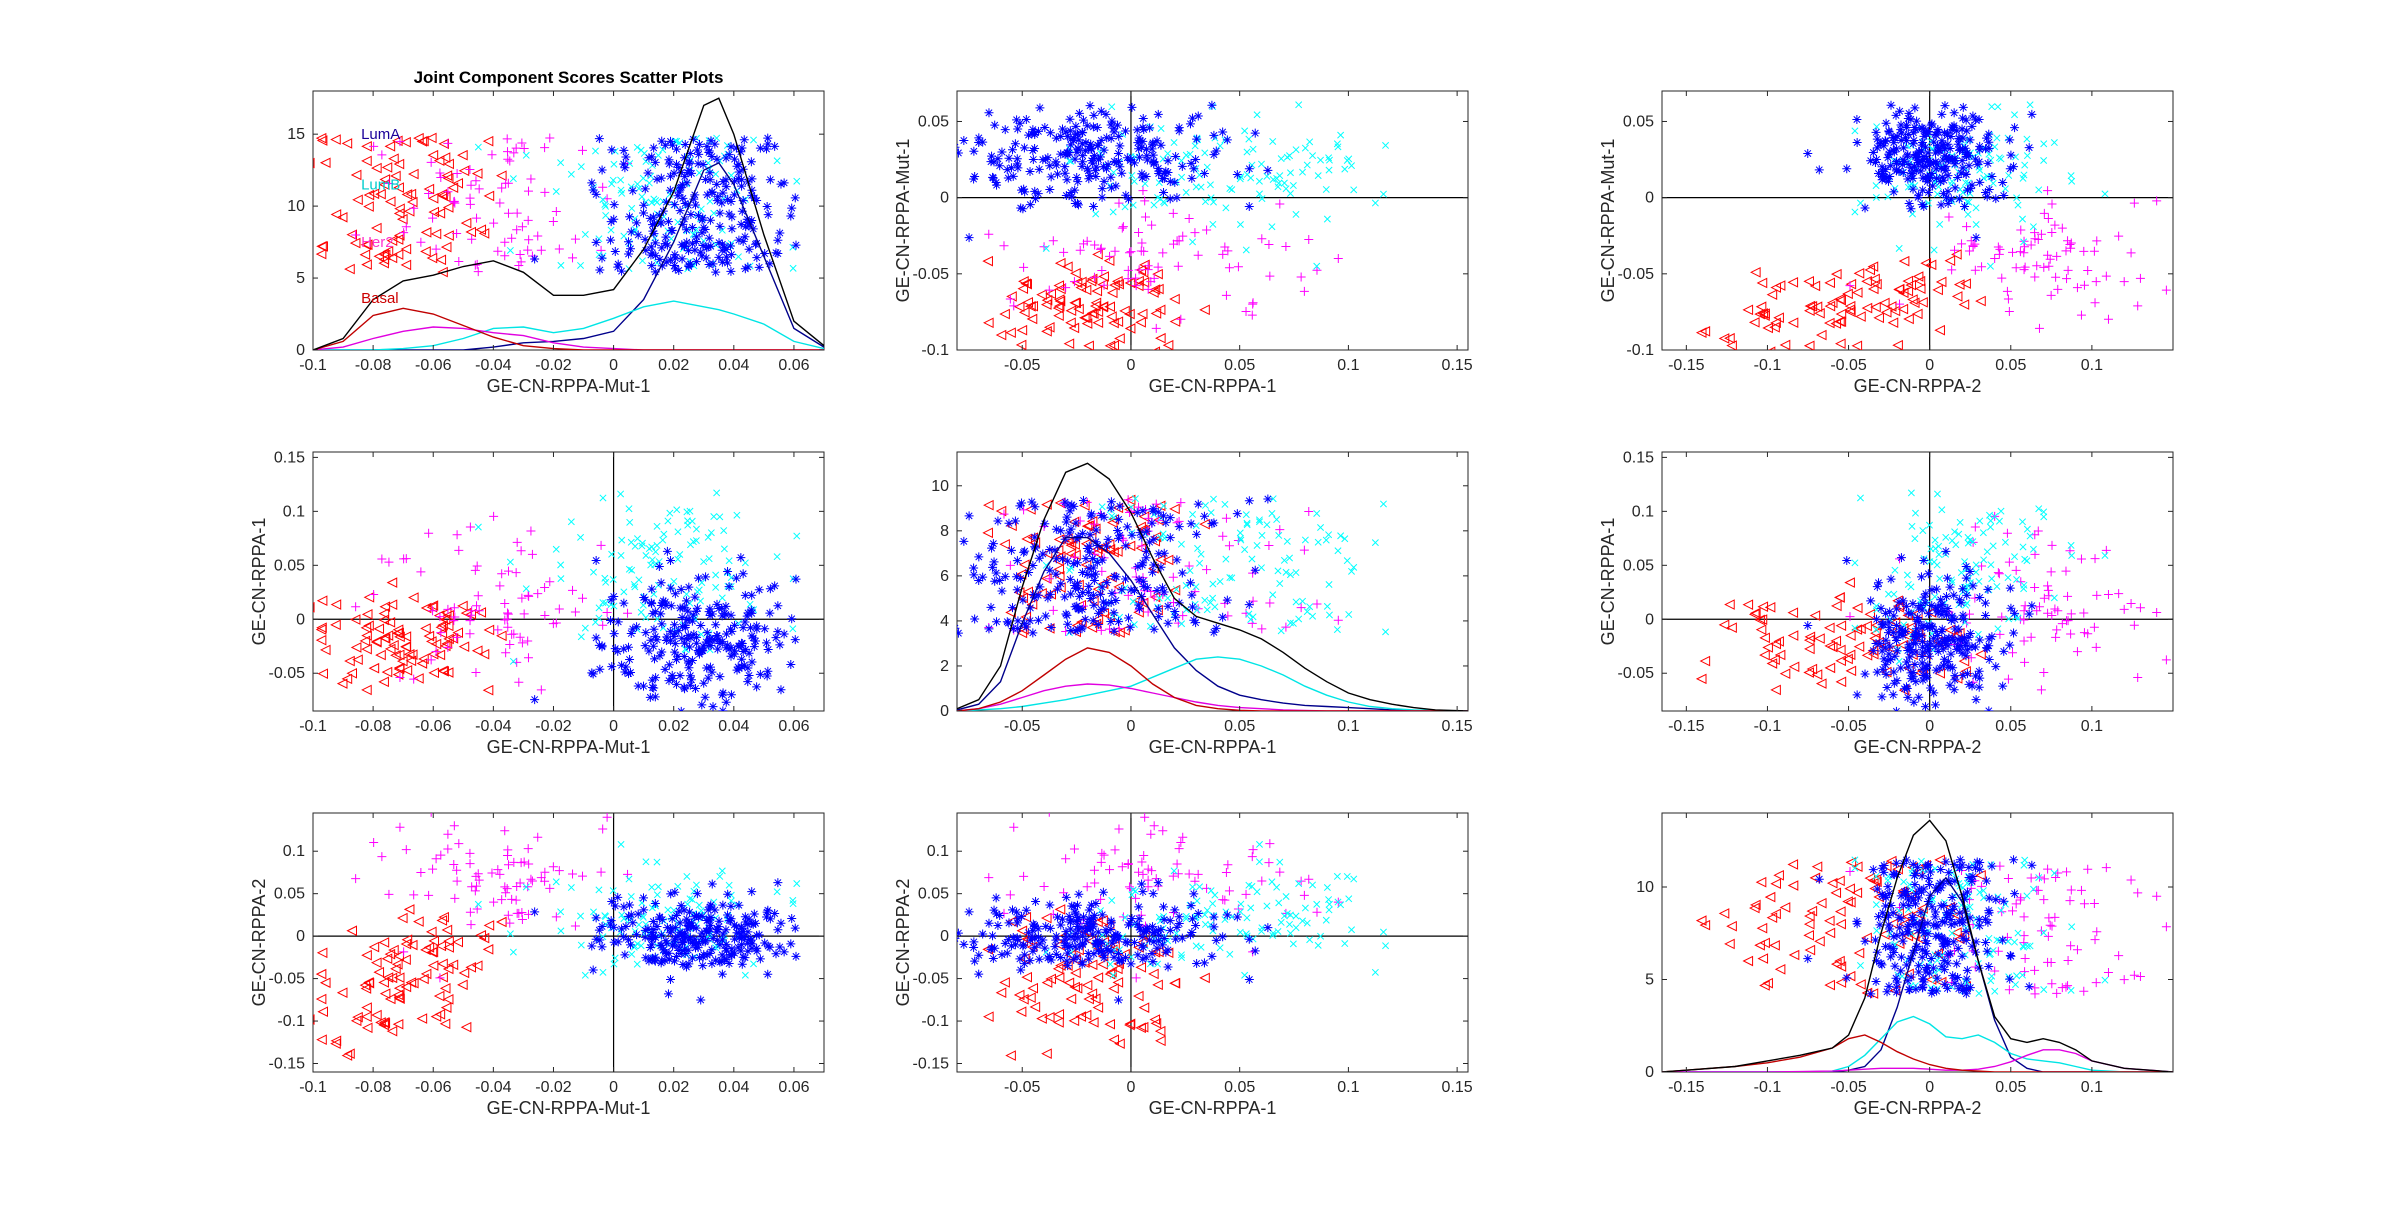 This screenshot has width=2400, height=1206. I want to click on y-tick-label: 0, so click(1649, 198).